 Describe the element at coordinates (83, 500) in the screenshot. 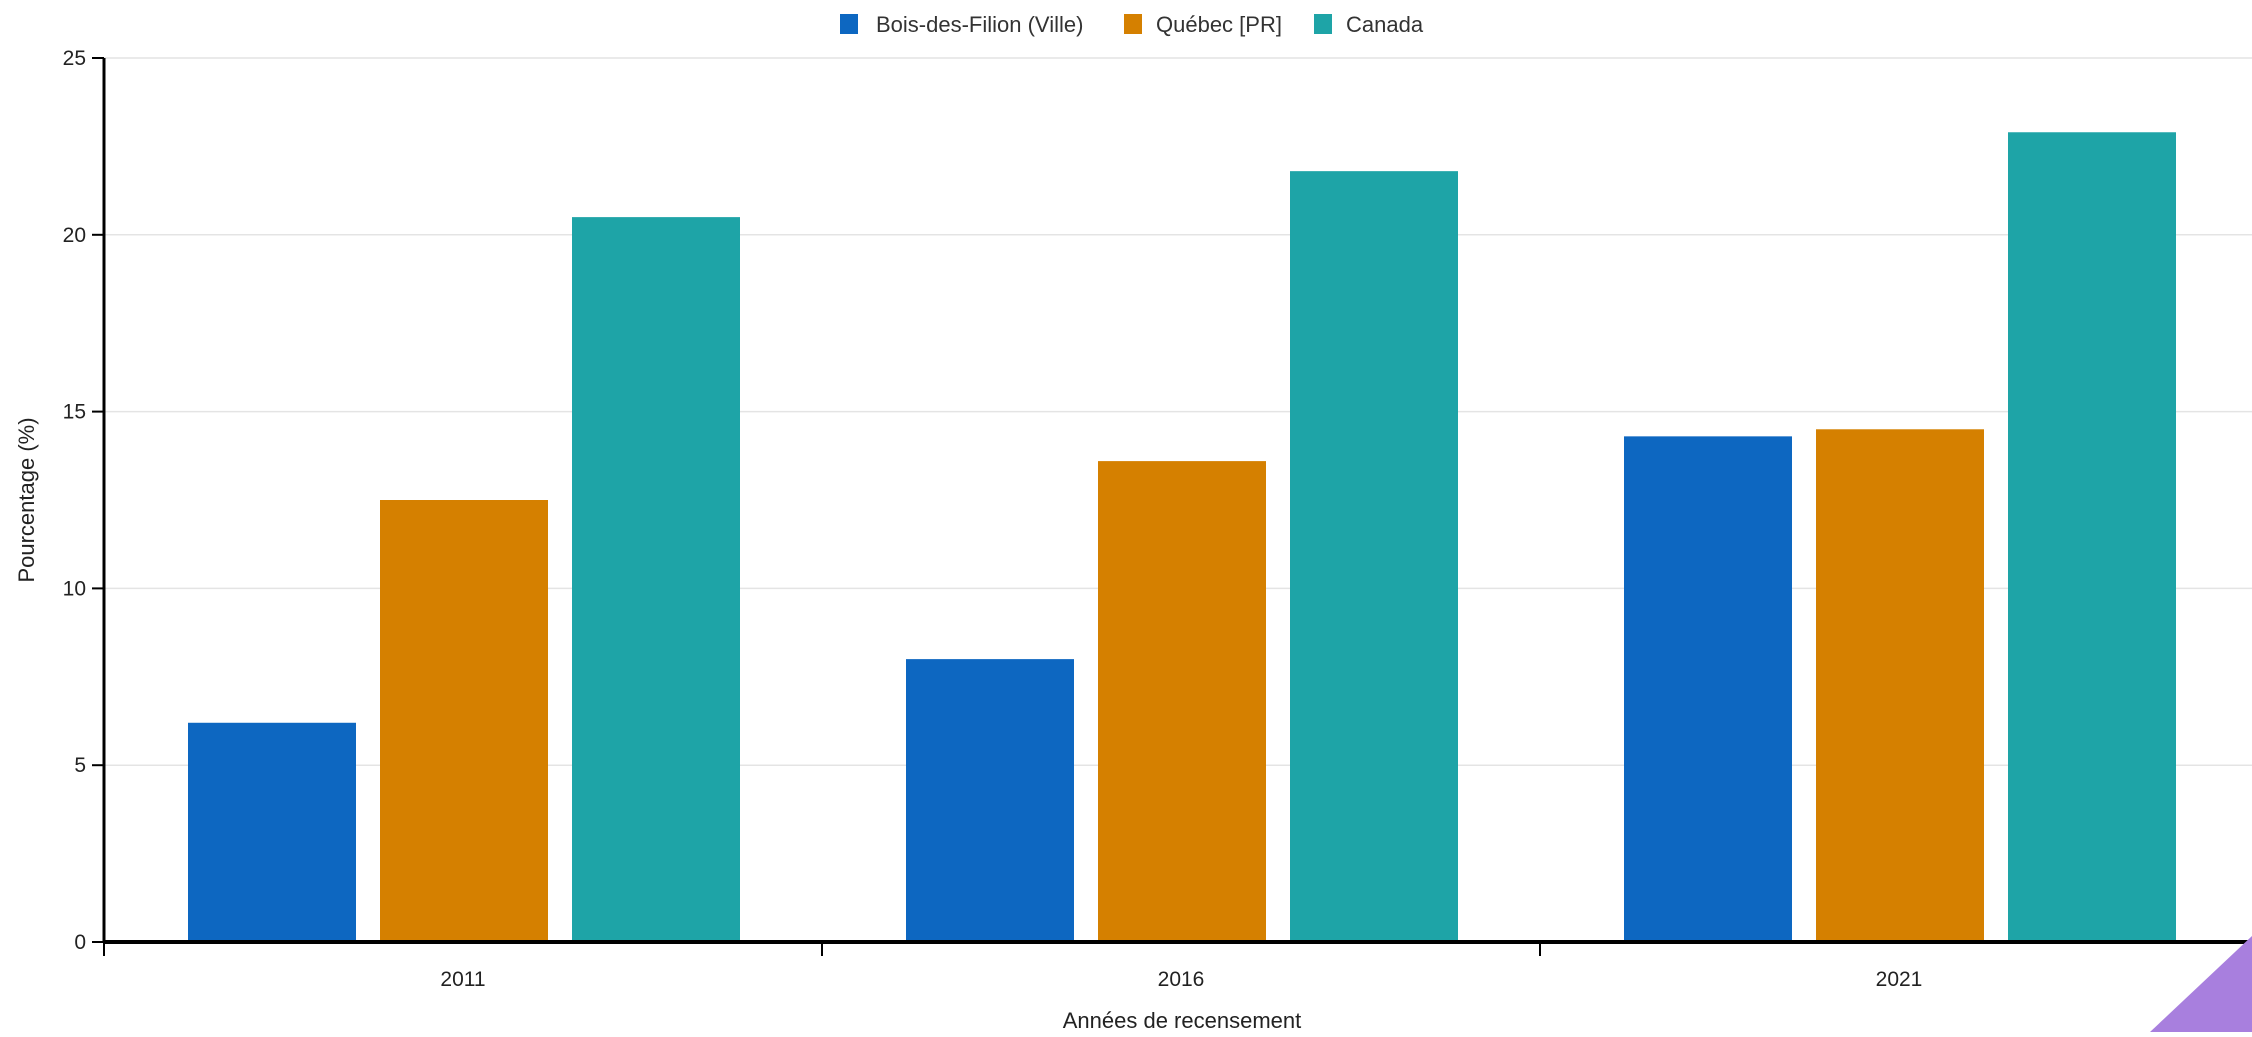

I see `y-ticks: 0 5 10 15 20 25` at that location.